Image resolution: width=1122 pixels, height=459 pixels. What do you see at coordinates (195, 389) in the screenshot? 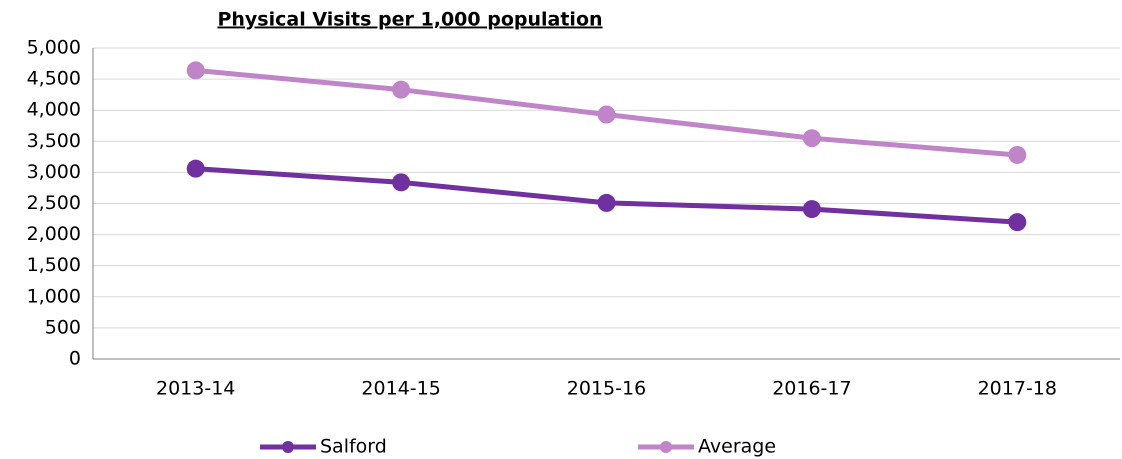
I see `x-tick-label: 2013-14` at bounding box center [195, 389].